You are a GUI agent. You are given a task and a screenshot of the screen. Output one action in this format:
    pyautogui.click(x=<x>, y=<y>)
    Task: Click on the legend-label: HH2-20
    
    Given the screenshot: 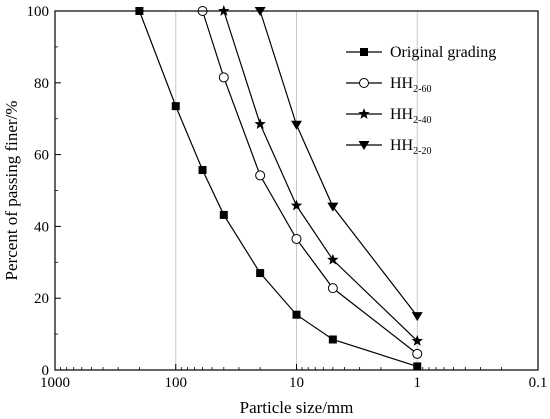 What is the action you would take?
    pyautogui.click(x=410, y=147)
    